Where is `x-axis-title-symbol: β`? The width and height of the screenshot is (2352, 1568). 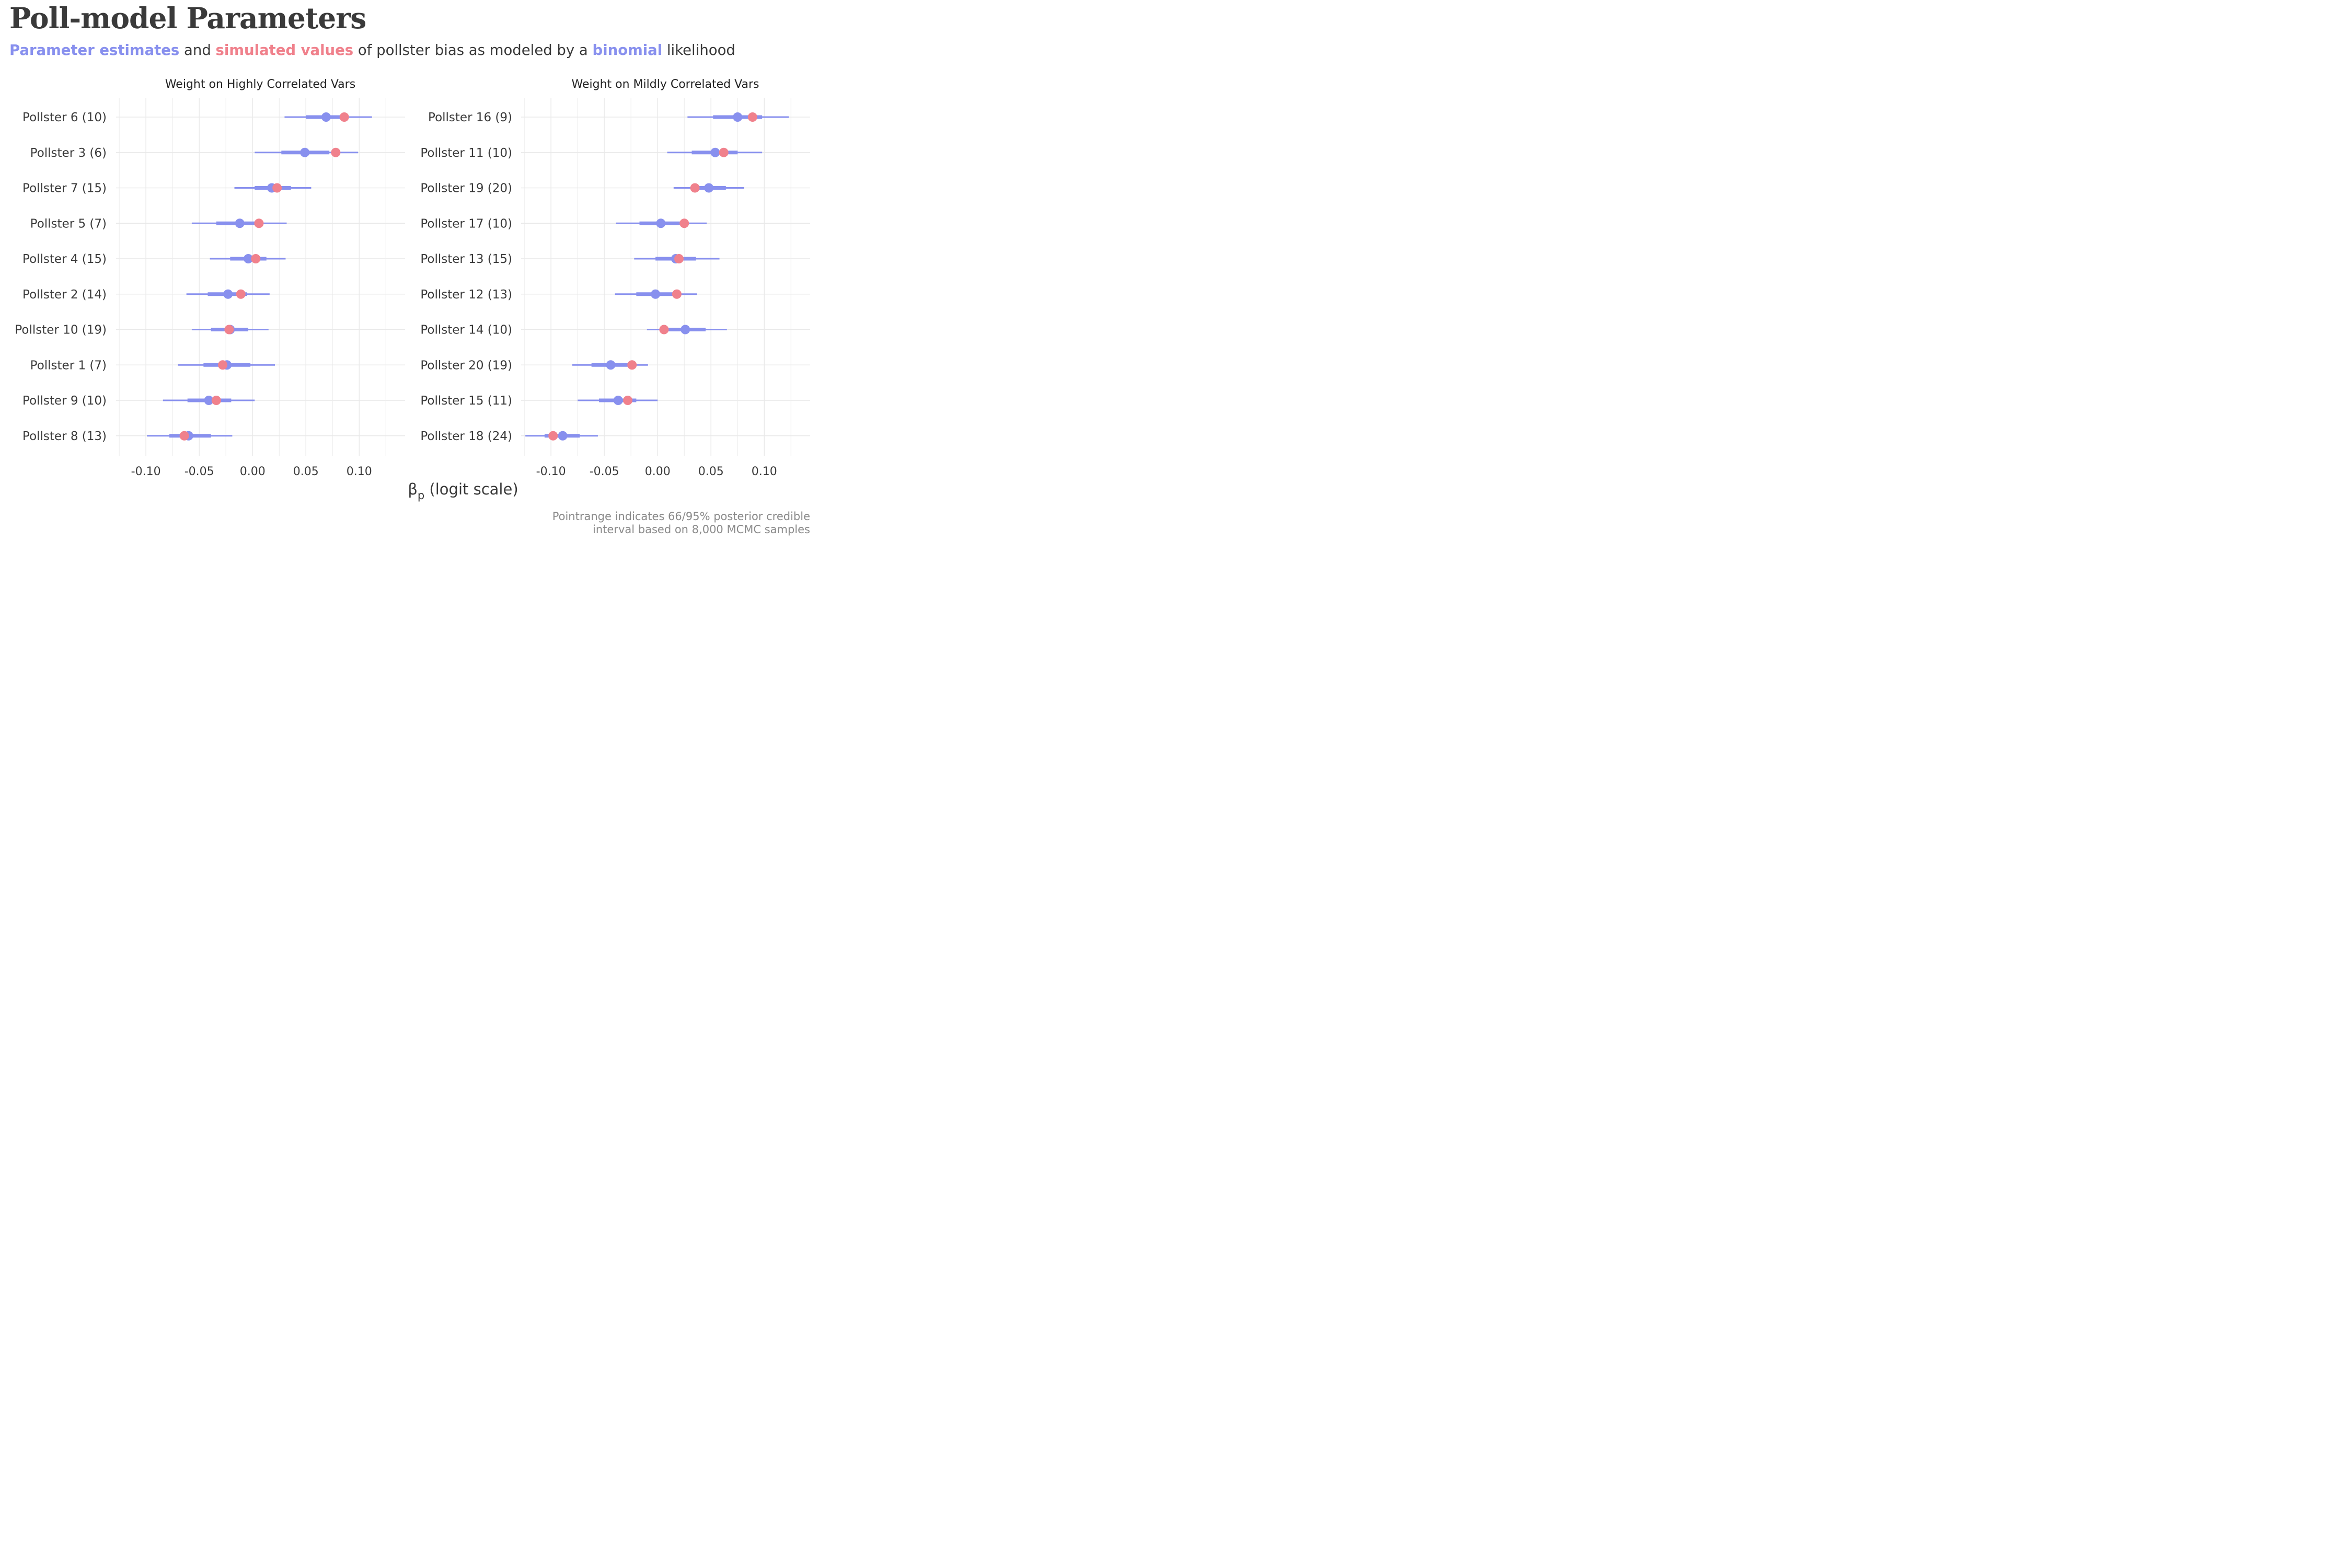
x-axis-title-symbol: β is located at coordinates (413, 489).